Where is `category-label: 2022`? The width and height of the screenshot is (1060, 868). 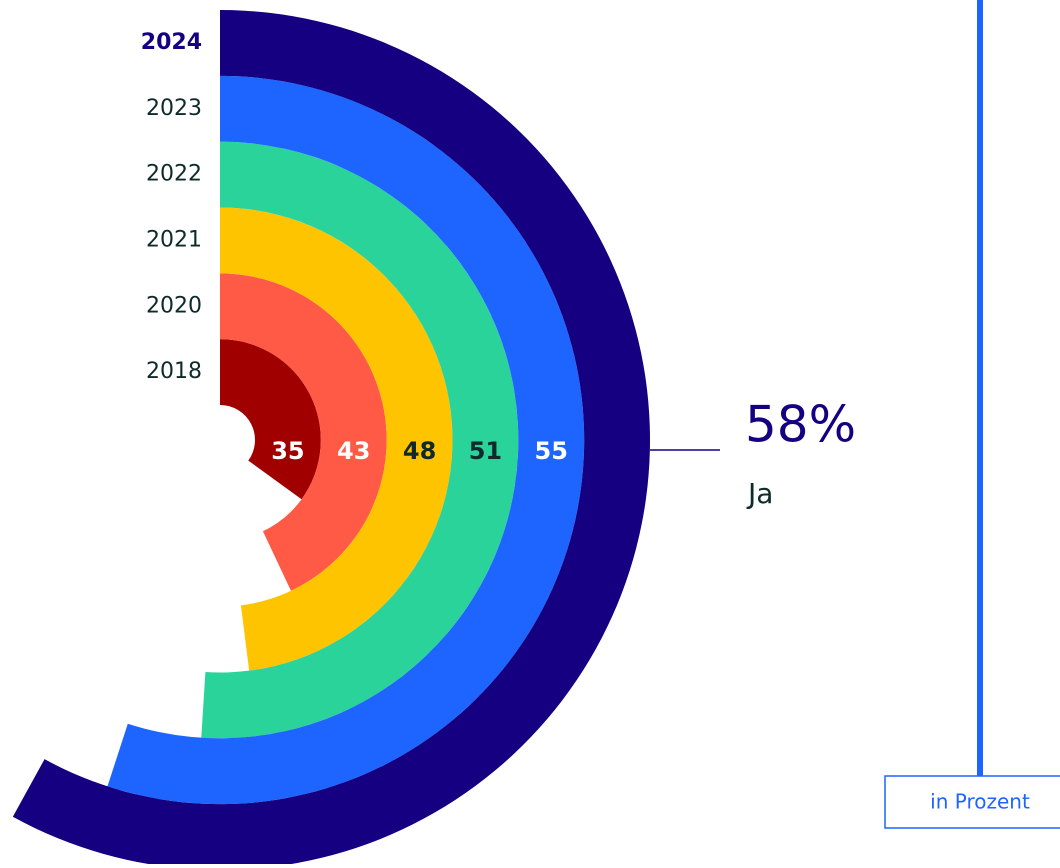 category-label: 2022 is located at coordinates (174, 174).